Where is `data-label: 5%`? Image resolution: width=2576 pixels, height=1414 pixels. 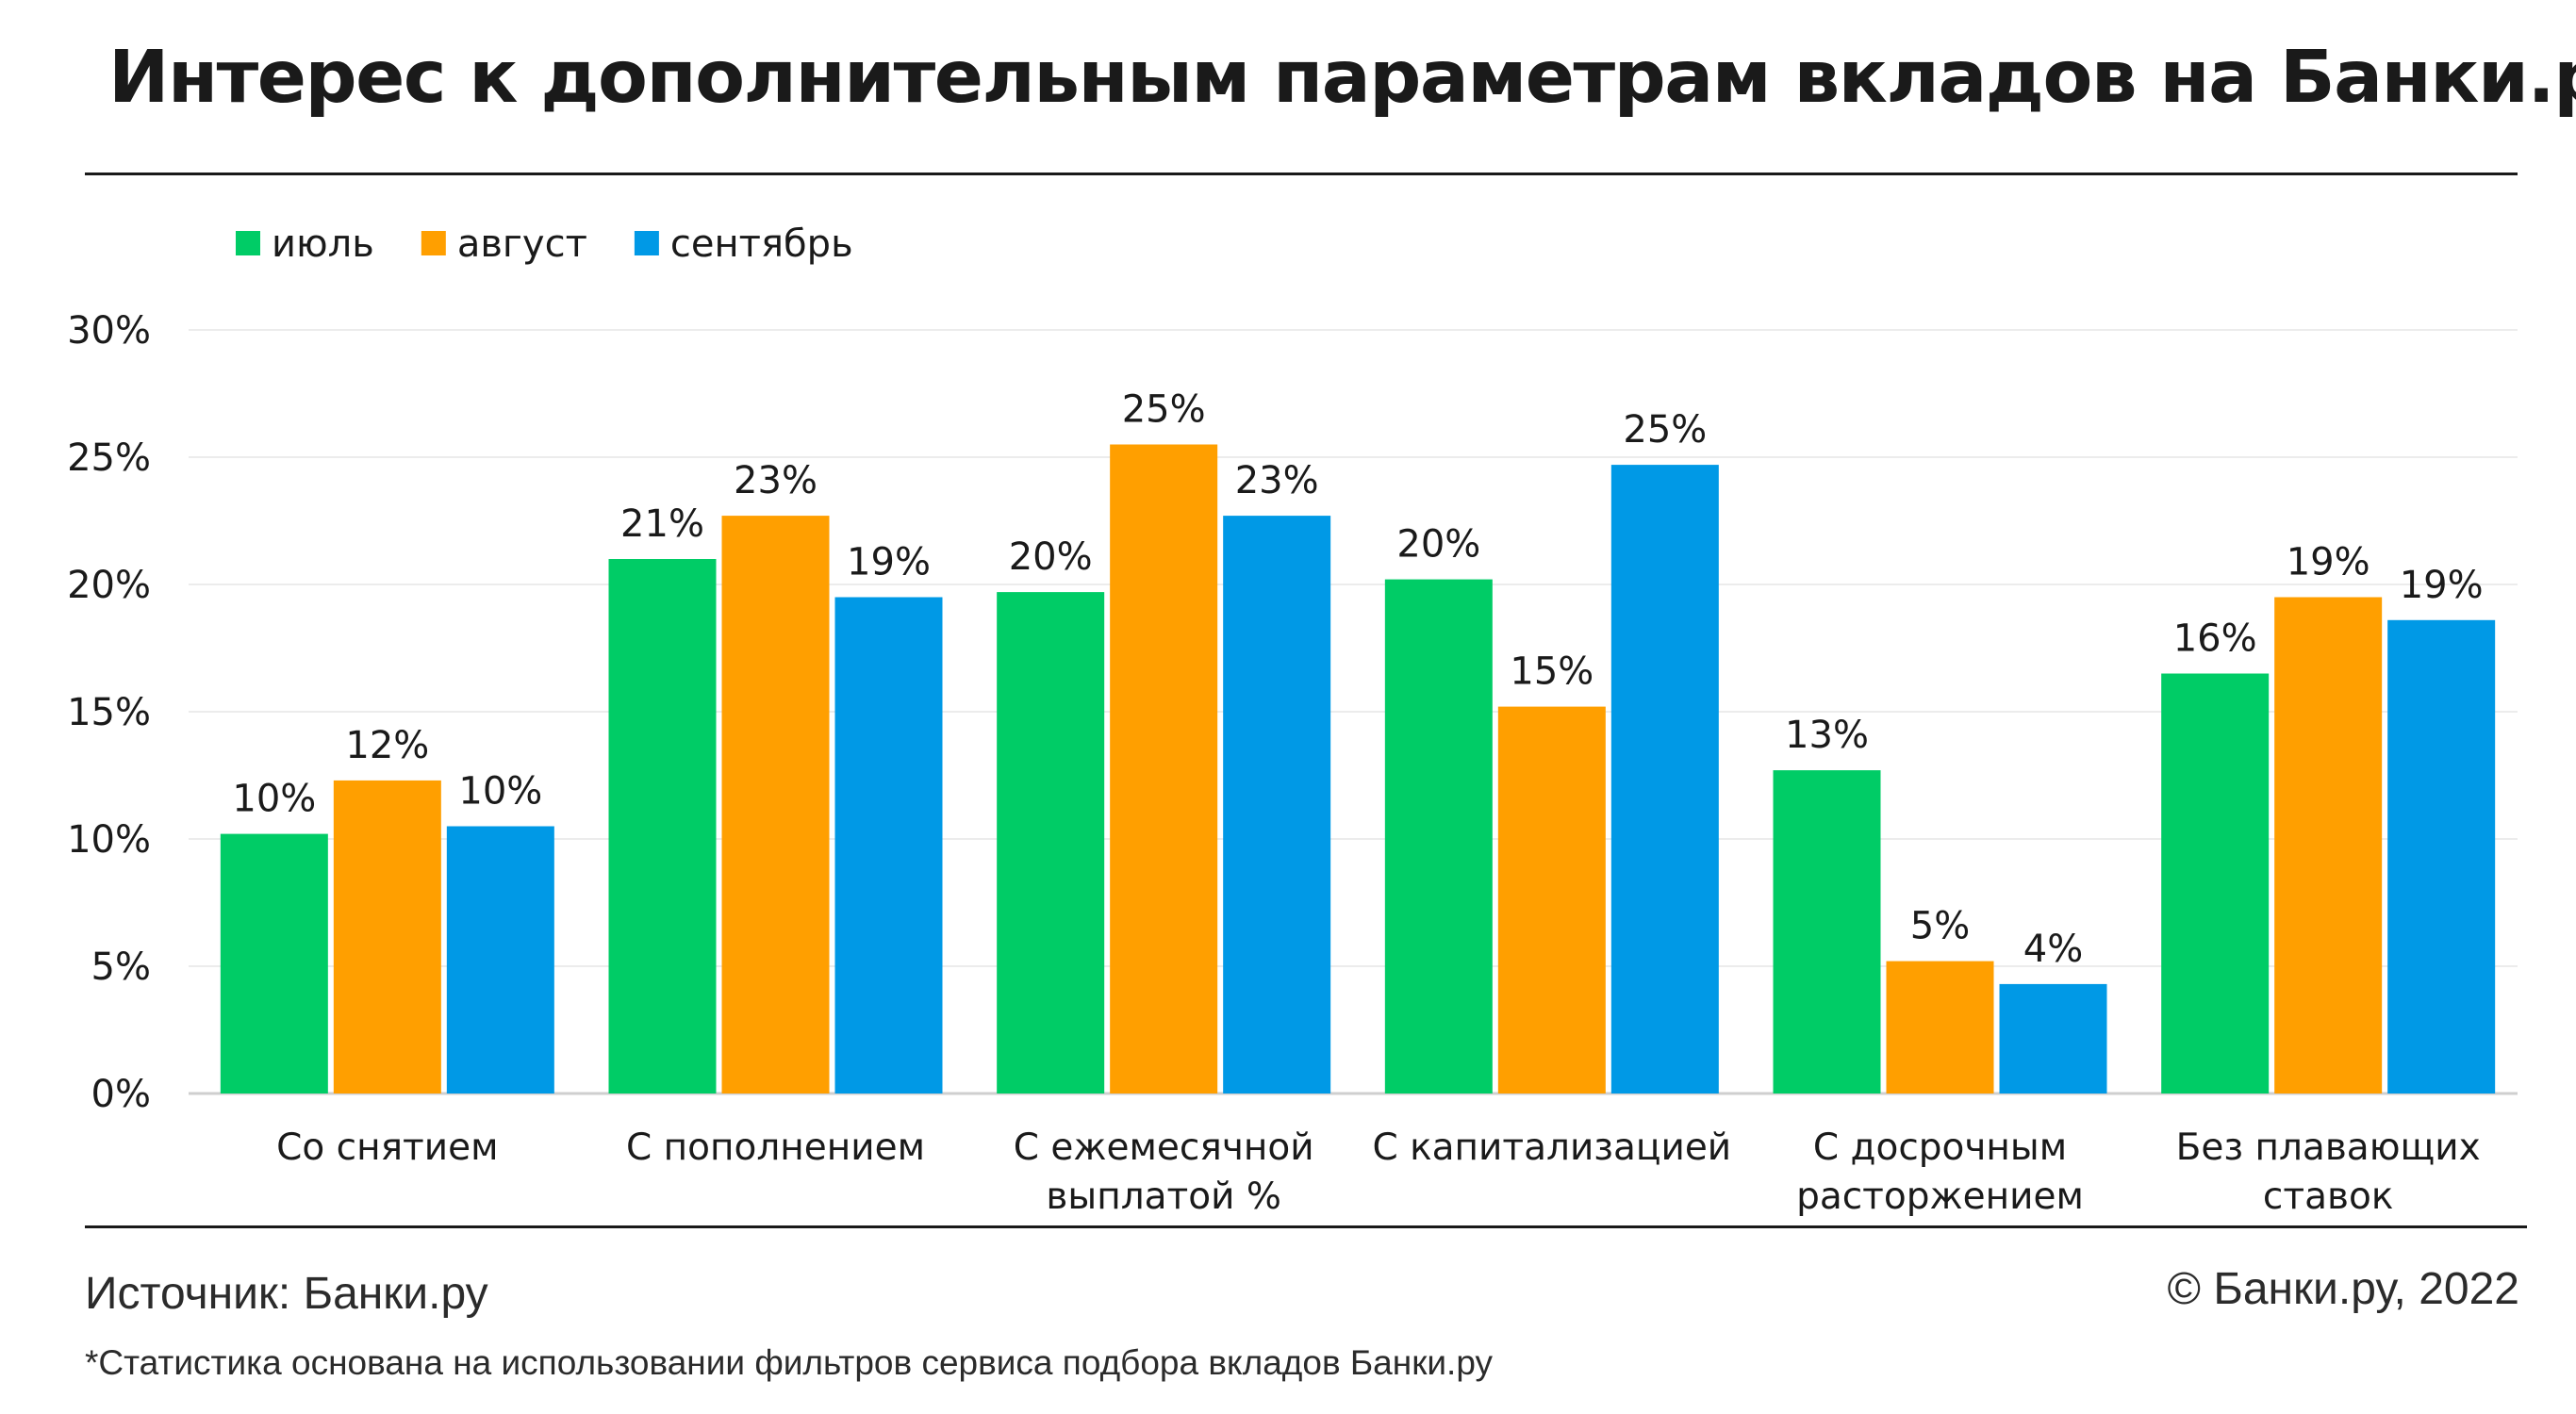 data-label: 5% is located at coordinates (1940, 926).